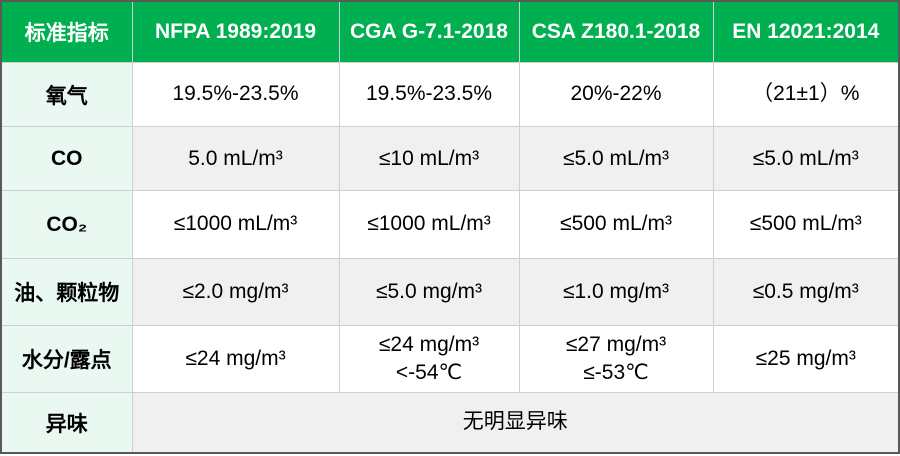 The width and height of the screenshot is (900, 456). I want to click on cell-co-cga: ≤10 mL/m³, so click(429, 159).